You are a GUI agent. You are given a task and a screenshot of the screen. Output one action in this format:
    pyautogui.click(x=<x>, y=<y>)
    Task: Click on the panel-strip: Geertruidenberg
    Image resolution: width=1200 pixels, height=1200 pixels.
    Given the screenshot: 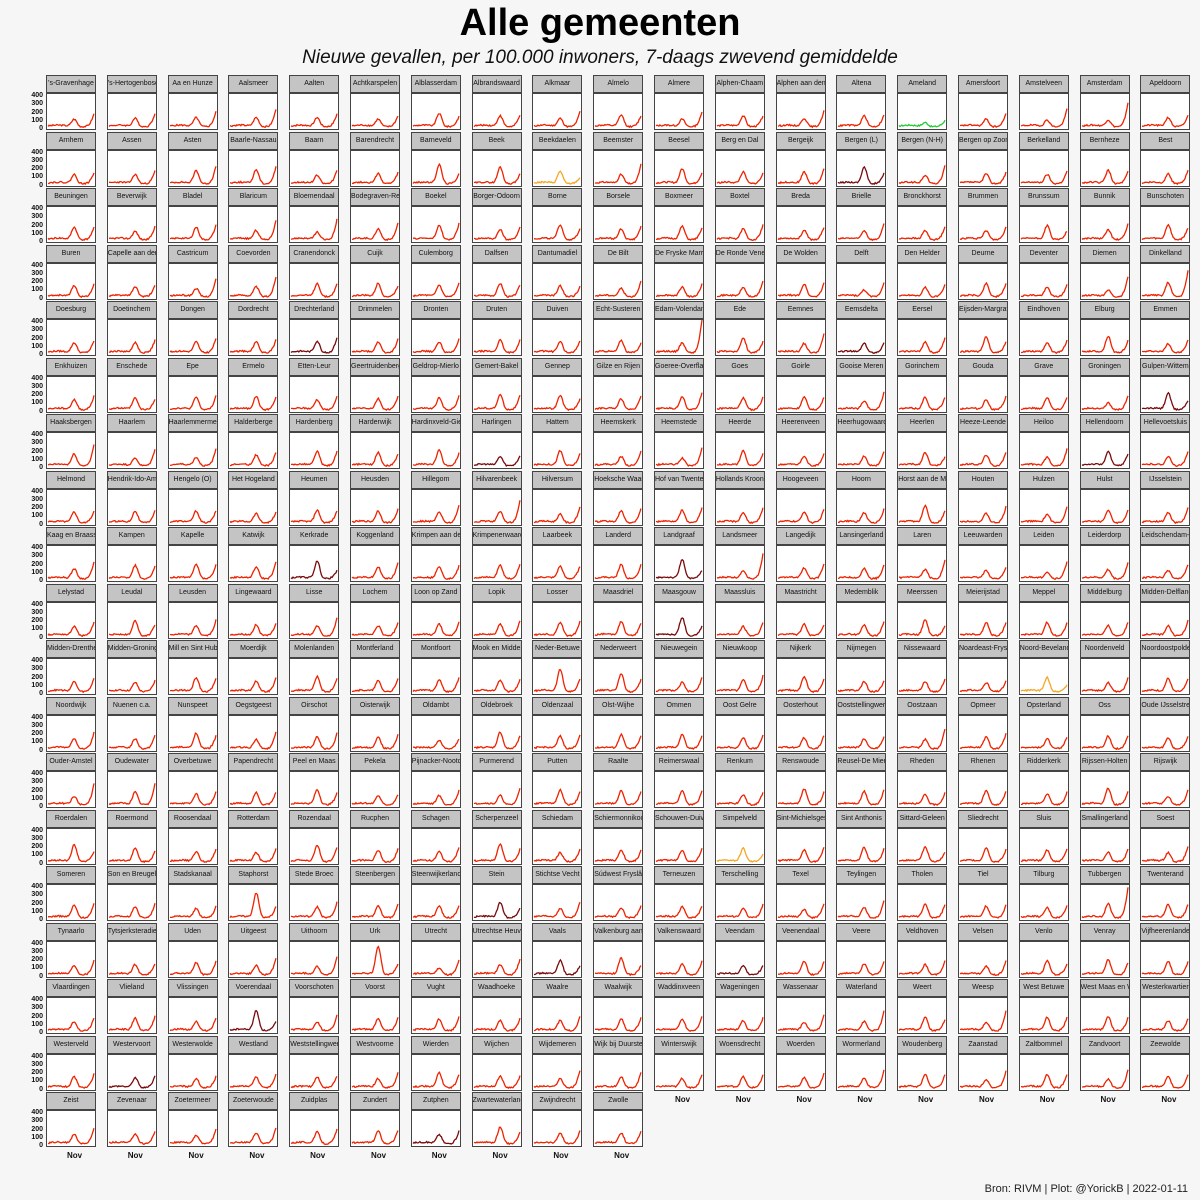 What is the action you would take?
    pyautogui.click(x=375, y=366)
    